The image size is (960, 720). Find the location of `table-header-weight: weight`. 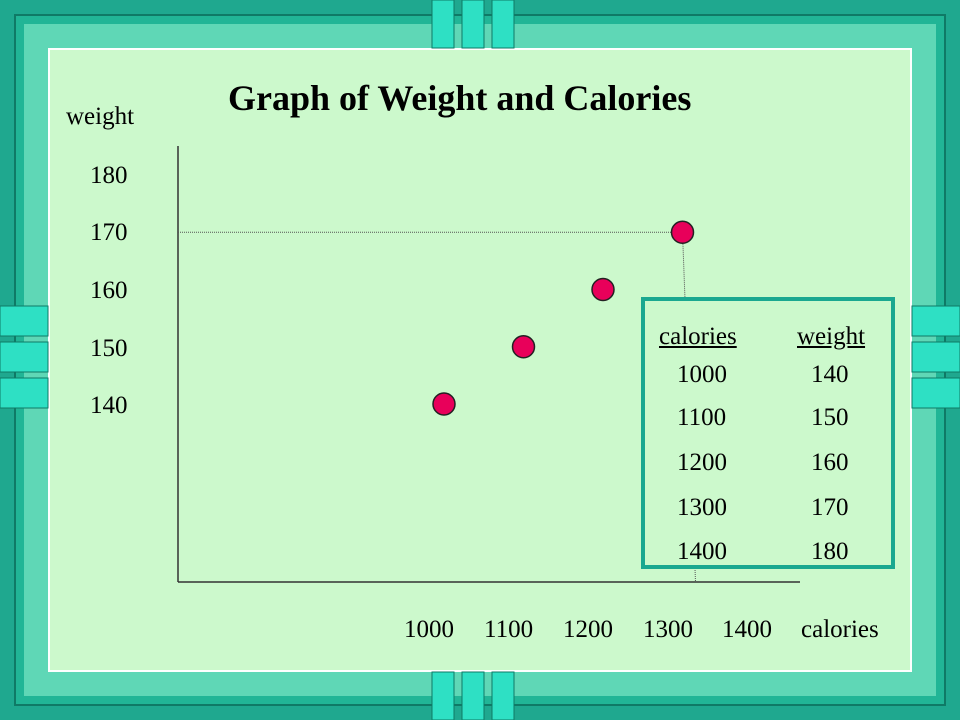

table-header-weight: weight is located at coordinates (831, 336).